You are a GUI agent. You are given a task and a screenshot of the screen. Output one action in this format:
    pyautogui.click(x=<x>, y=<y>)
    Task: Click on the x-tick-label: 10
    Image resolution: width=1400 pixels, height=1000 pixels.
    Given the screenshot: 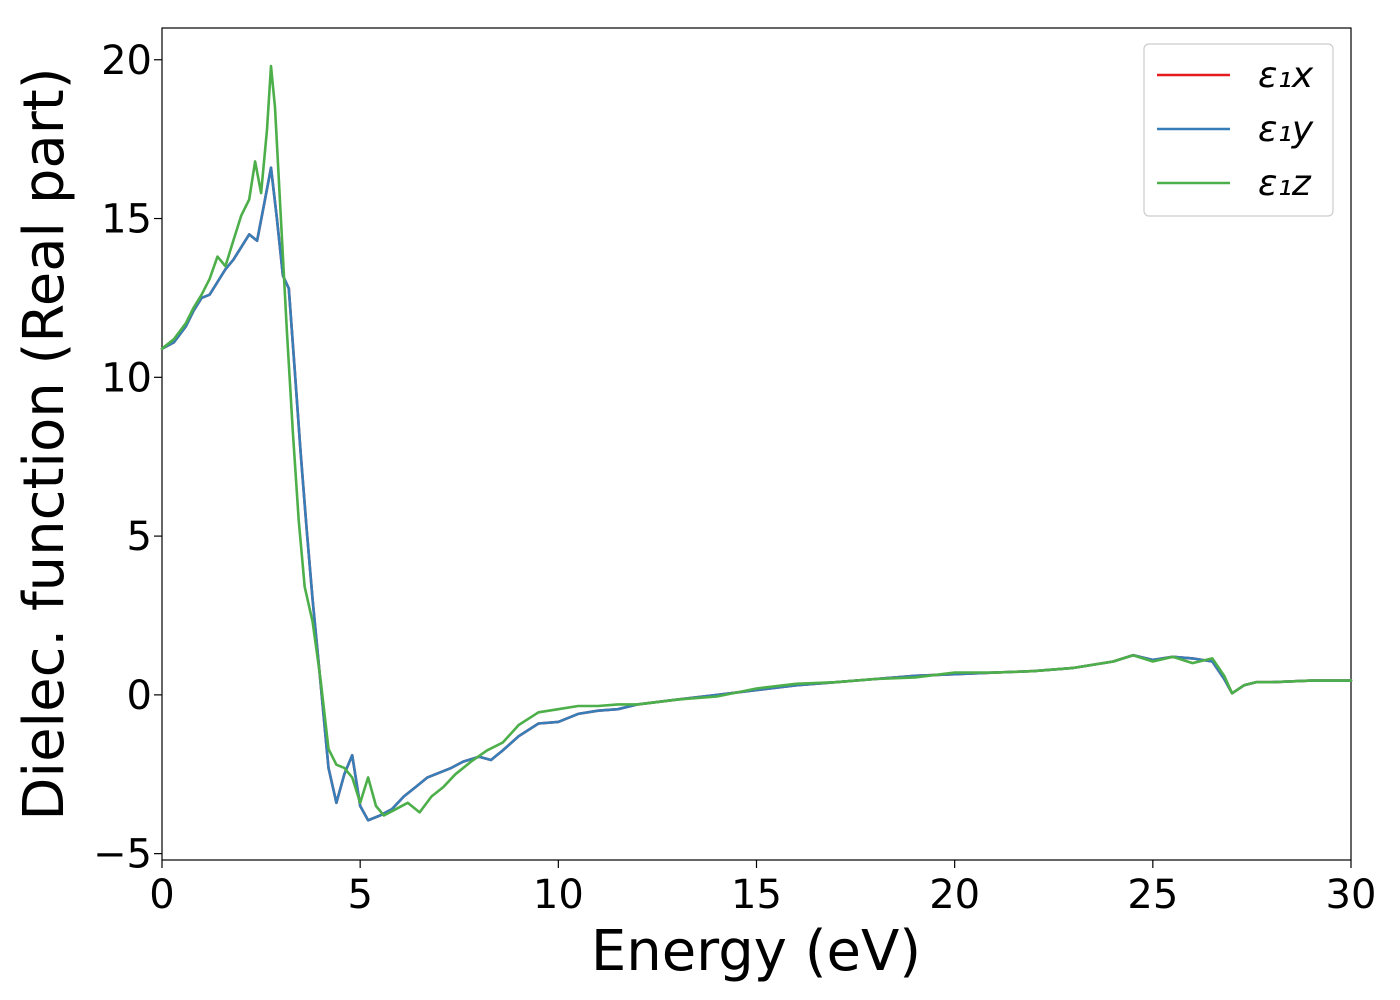 What is the action you would take?
    pyautogui.click(x=558, y=895)
    